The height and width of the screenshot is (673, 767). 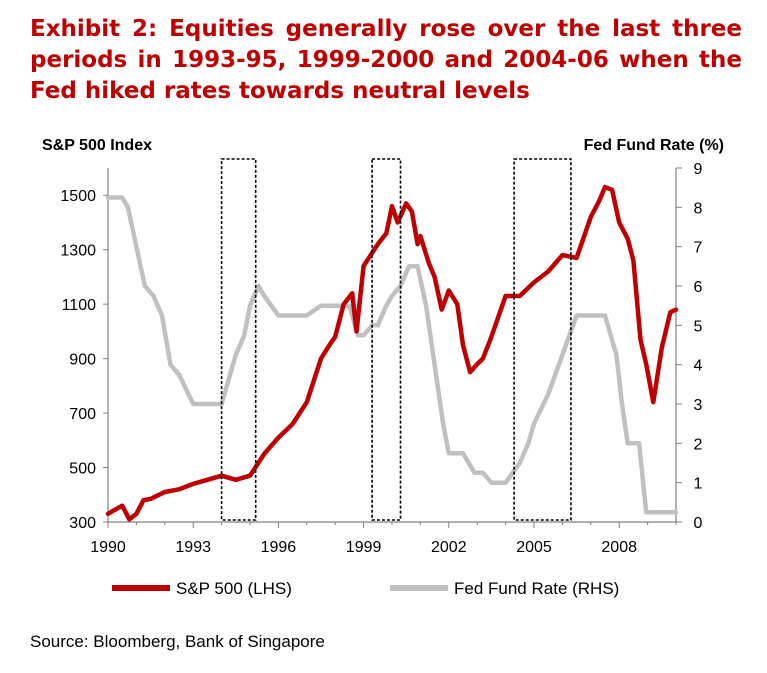 What do you see at coordinates (698, 208) in the screenshot?
I see `right-tick-label: 8` at bounding box center [698, 208].